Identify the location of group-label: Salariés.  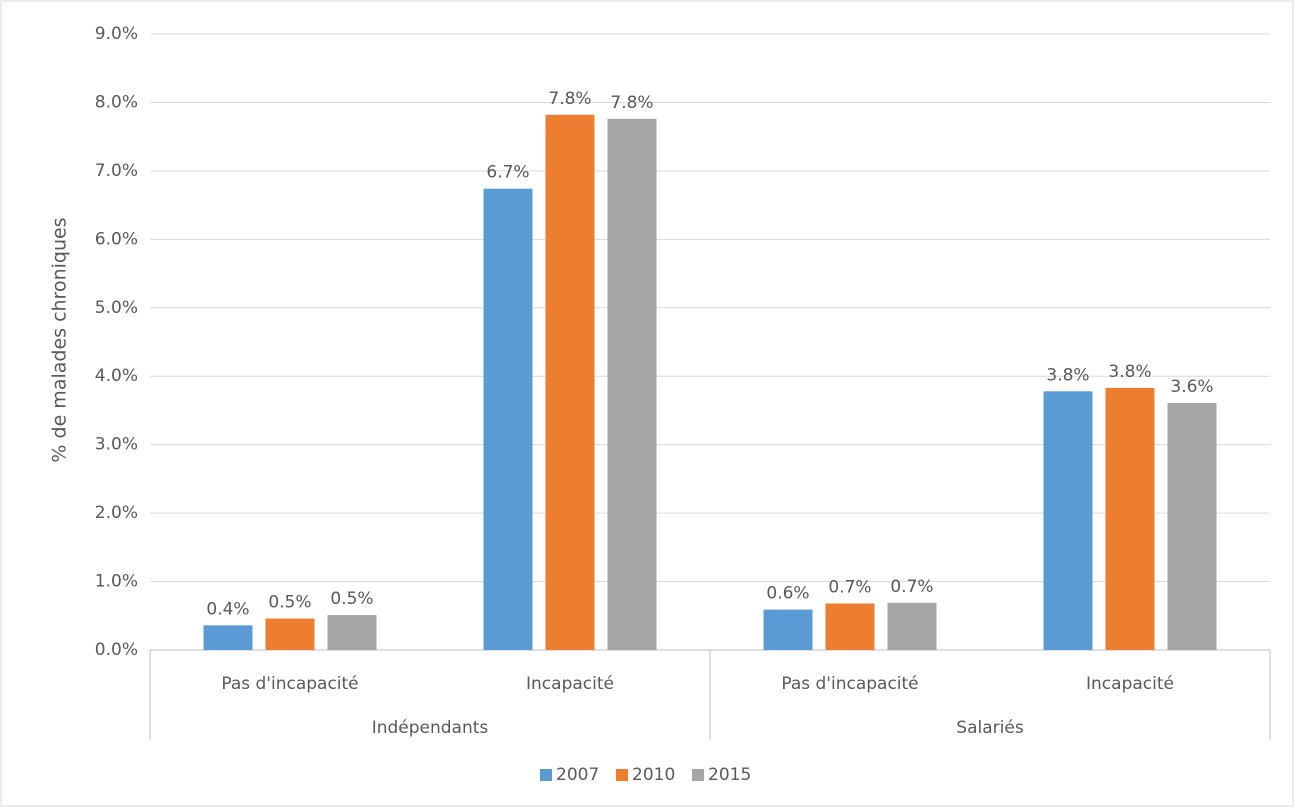
(990, 728).